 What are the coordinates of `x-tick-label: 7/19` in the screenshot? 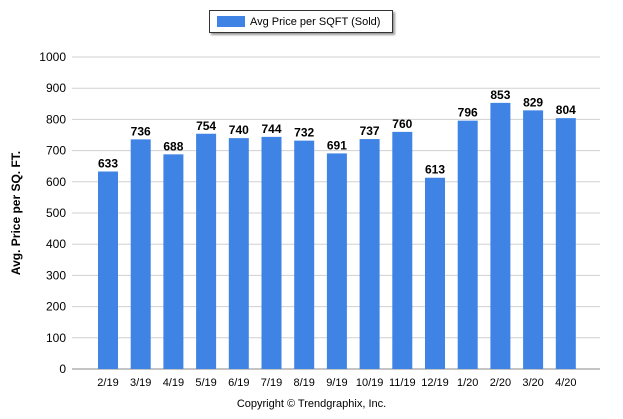 It's located at (271, 383).